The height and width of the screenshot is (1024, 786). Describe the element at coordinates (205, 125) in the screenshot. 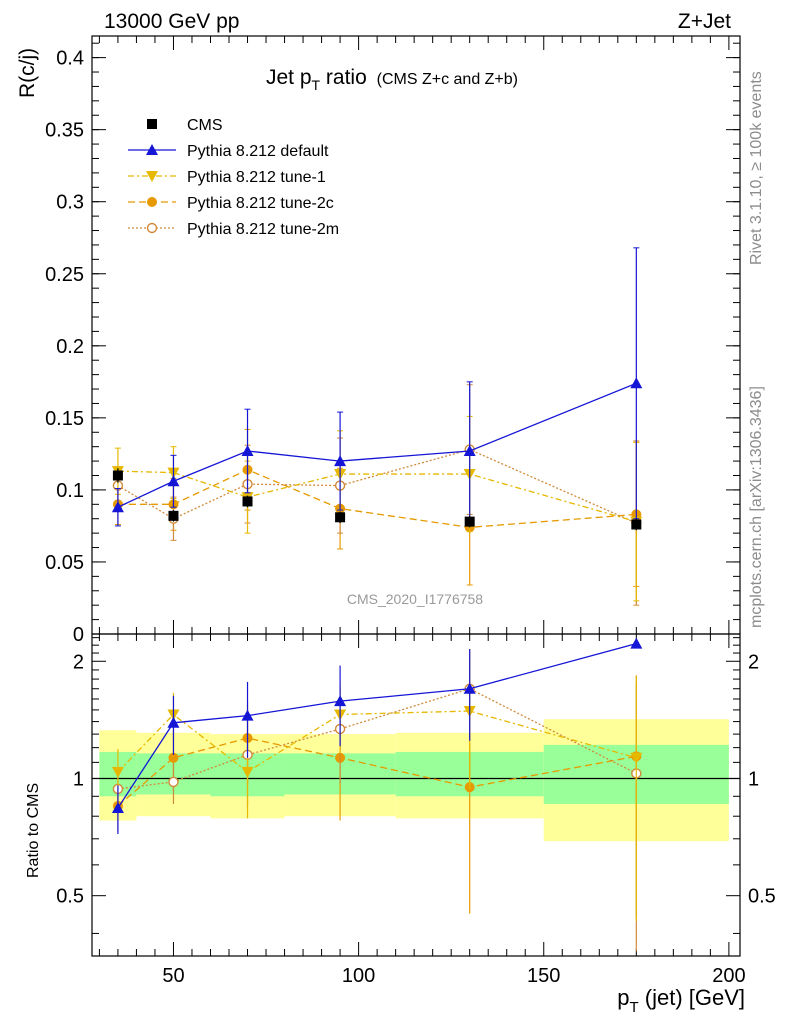

I see `legend-label: CMS` at that location.